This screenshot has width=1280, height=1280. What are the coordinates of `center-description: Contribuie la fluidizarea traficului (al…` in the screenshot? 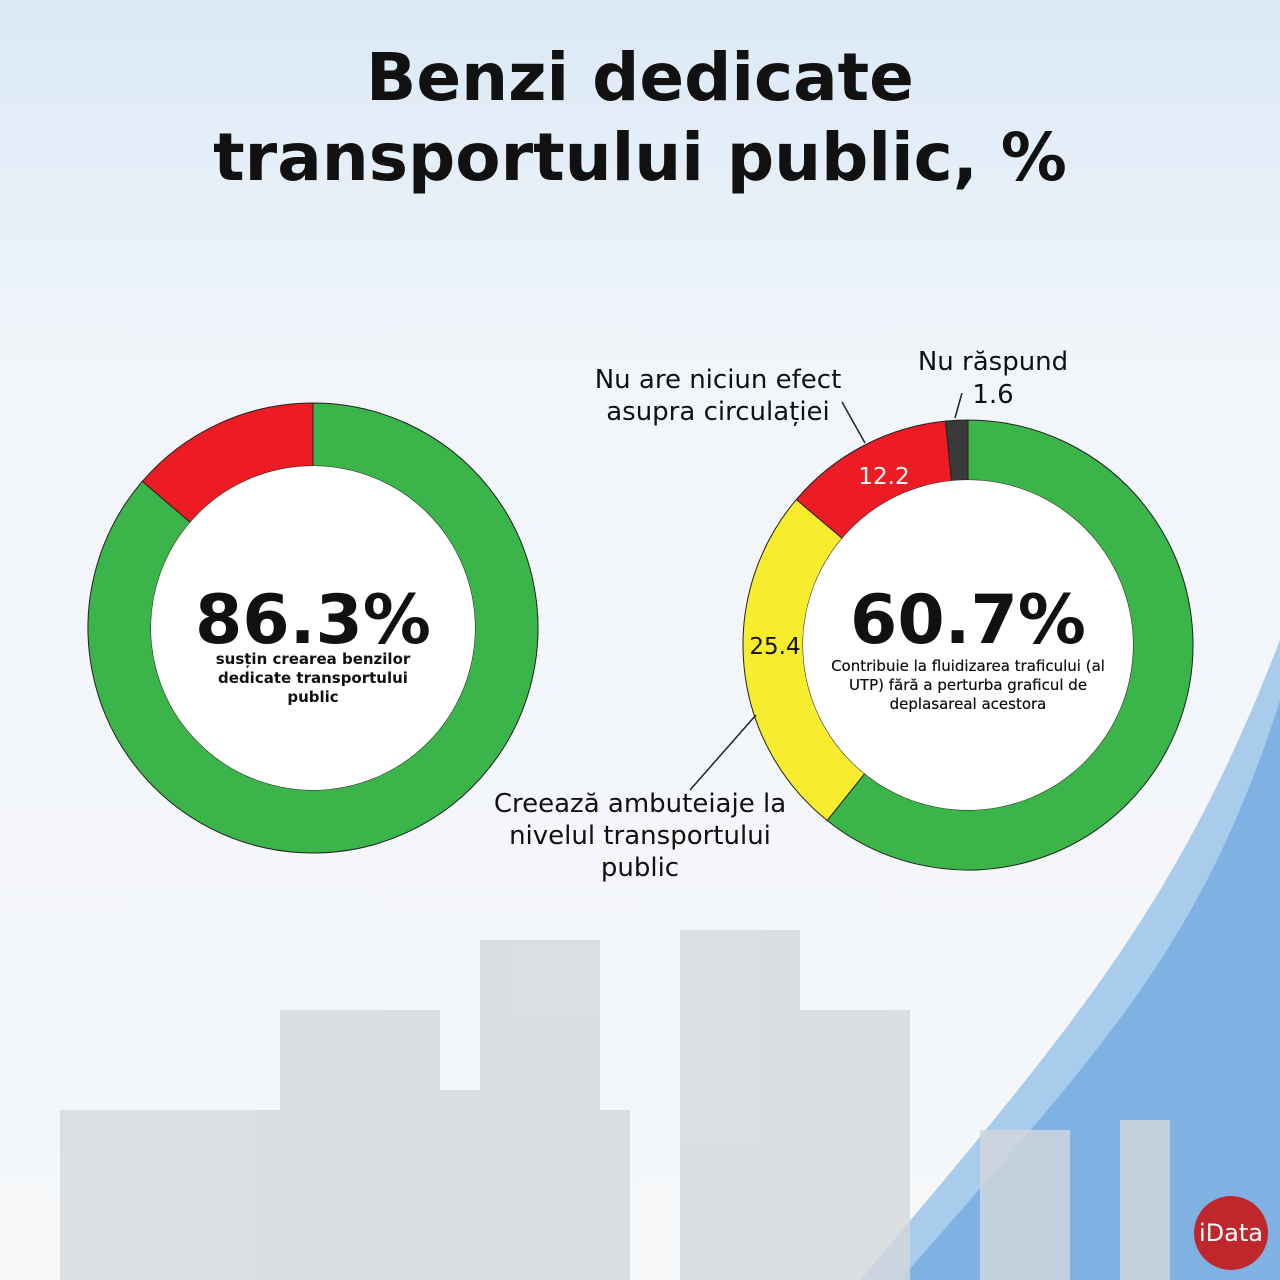 It's located at (968, 685).